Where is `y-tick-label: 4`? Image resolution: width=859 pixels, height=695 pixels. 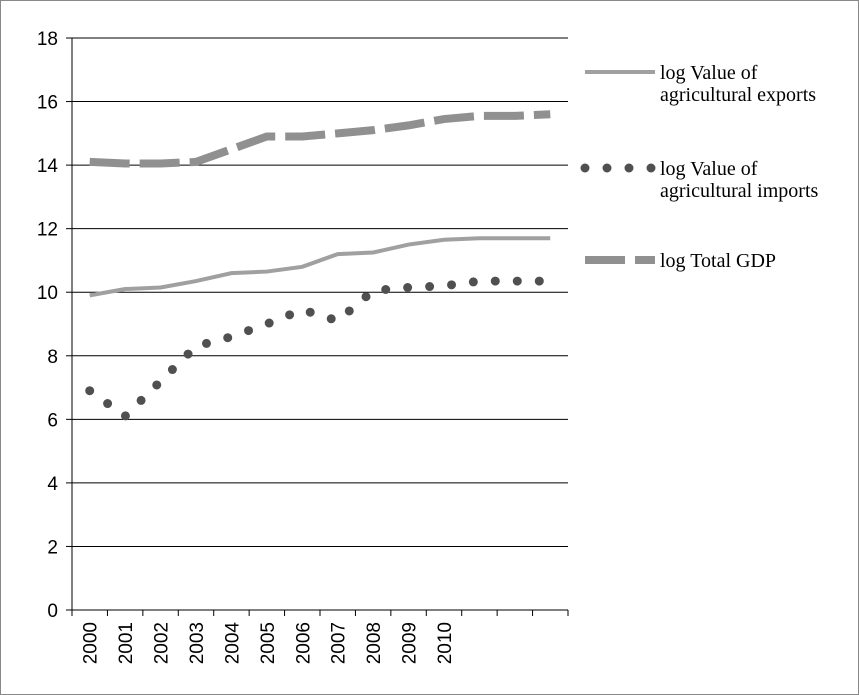
y-tick-label: 4 is located at coordinates (52, 484).